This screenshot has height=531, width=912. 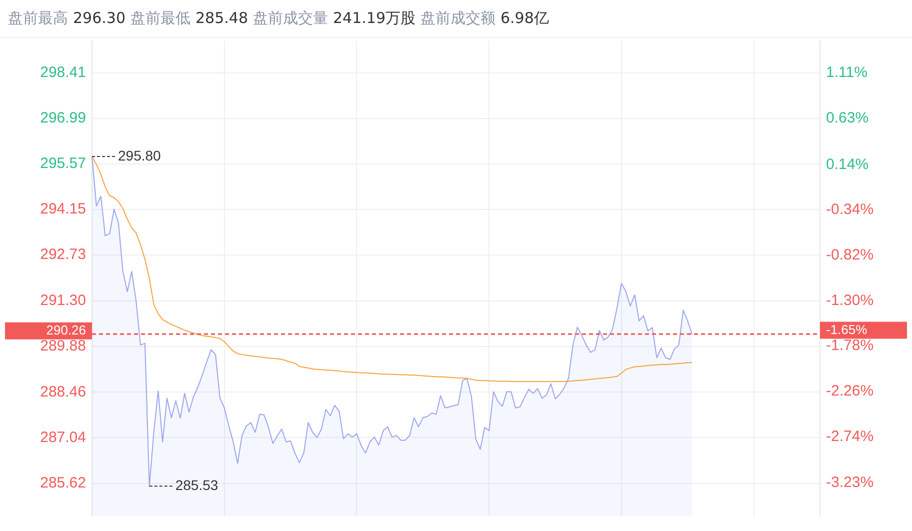 I want to click on y2-tick-label: -2.26%, so click(x=850, y=391).